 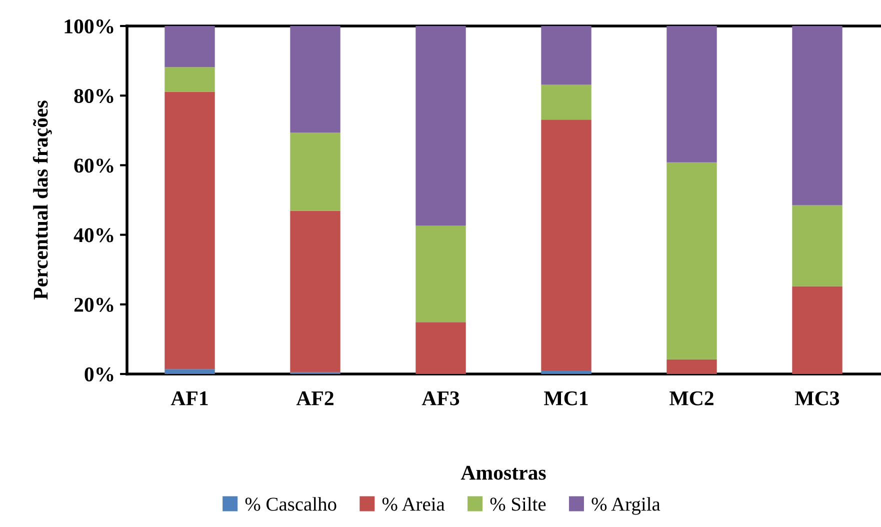 I want to click on y-tick-label: 0%, so click(x=99, y=374).